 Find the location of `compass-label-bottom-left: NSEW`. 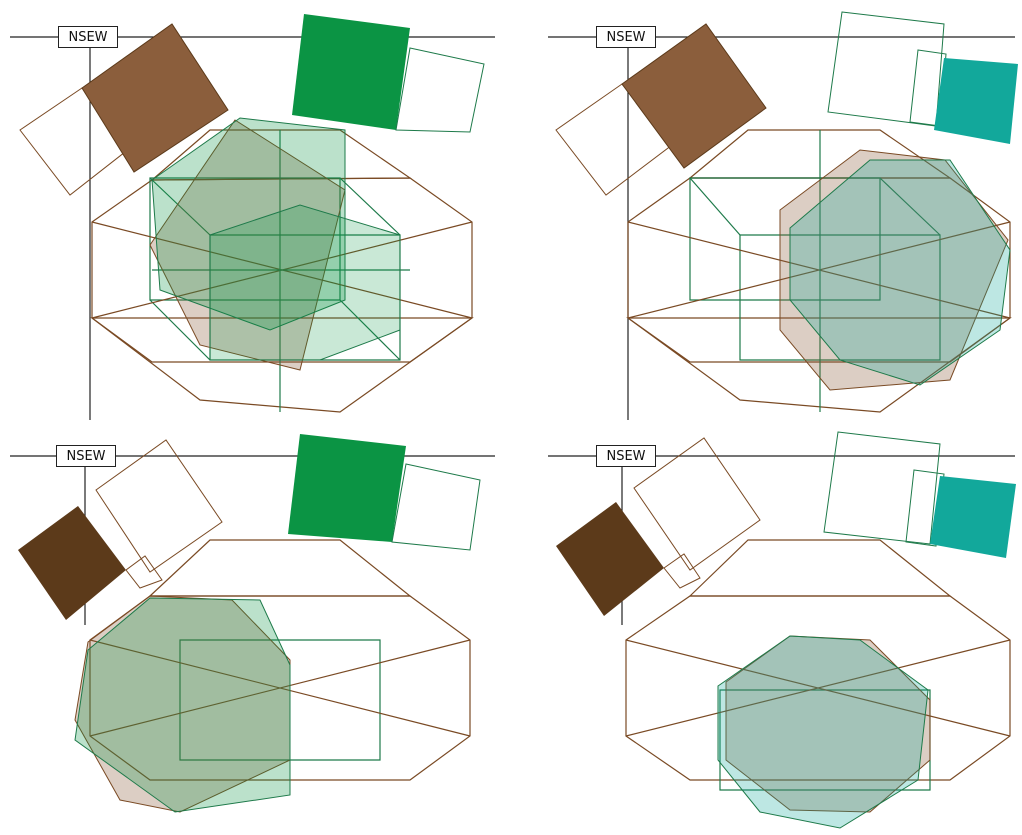

compass-label-bottom-left: NSEW is located at coordinates (86, 456).